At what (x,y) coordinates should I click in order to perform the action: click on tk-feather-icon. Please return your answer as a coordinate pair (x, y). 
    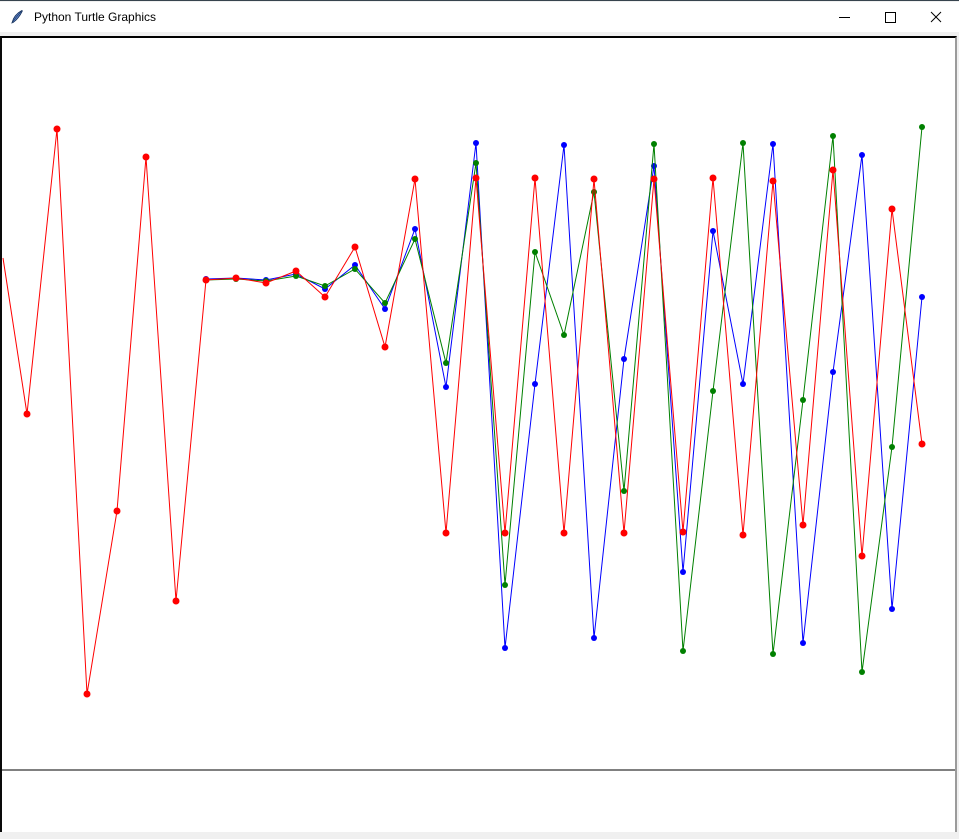
    Looking at the image, I should click on (17, 17).